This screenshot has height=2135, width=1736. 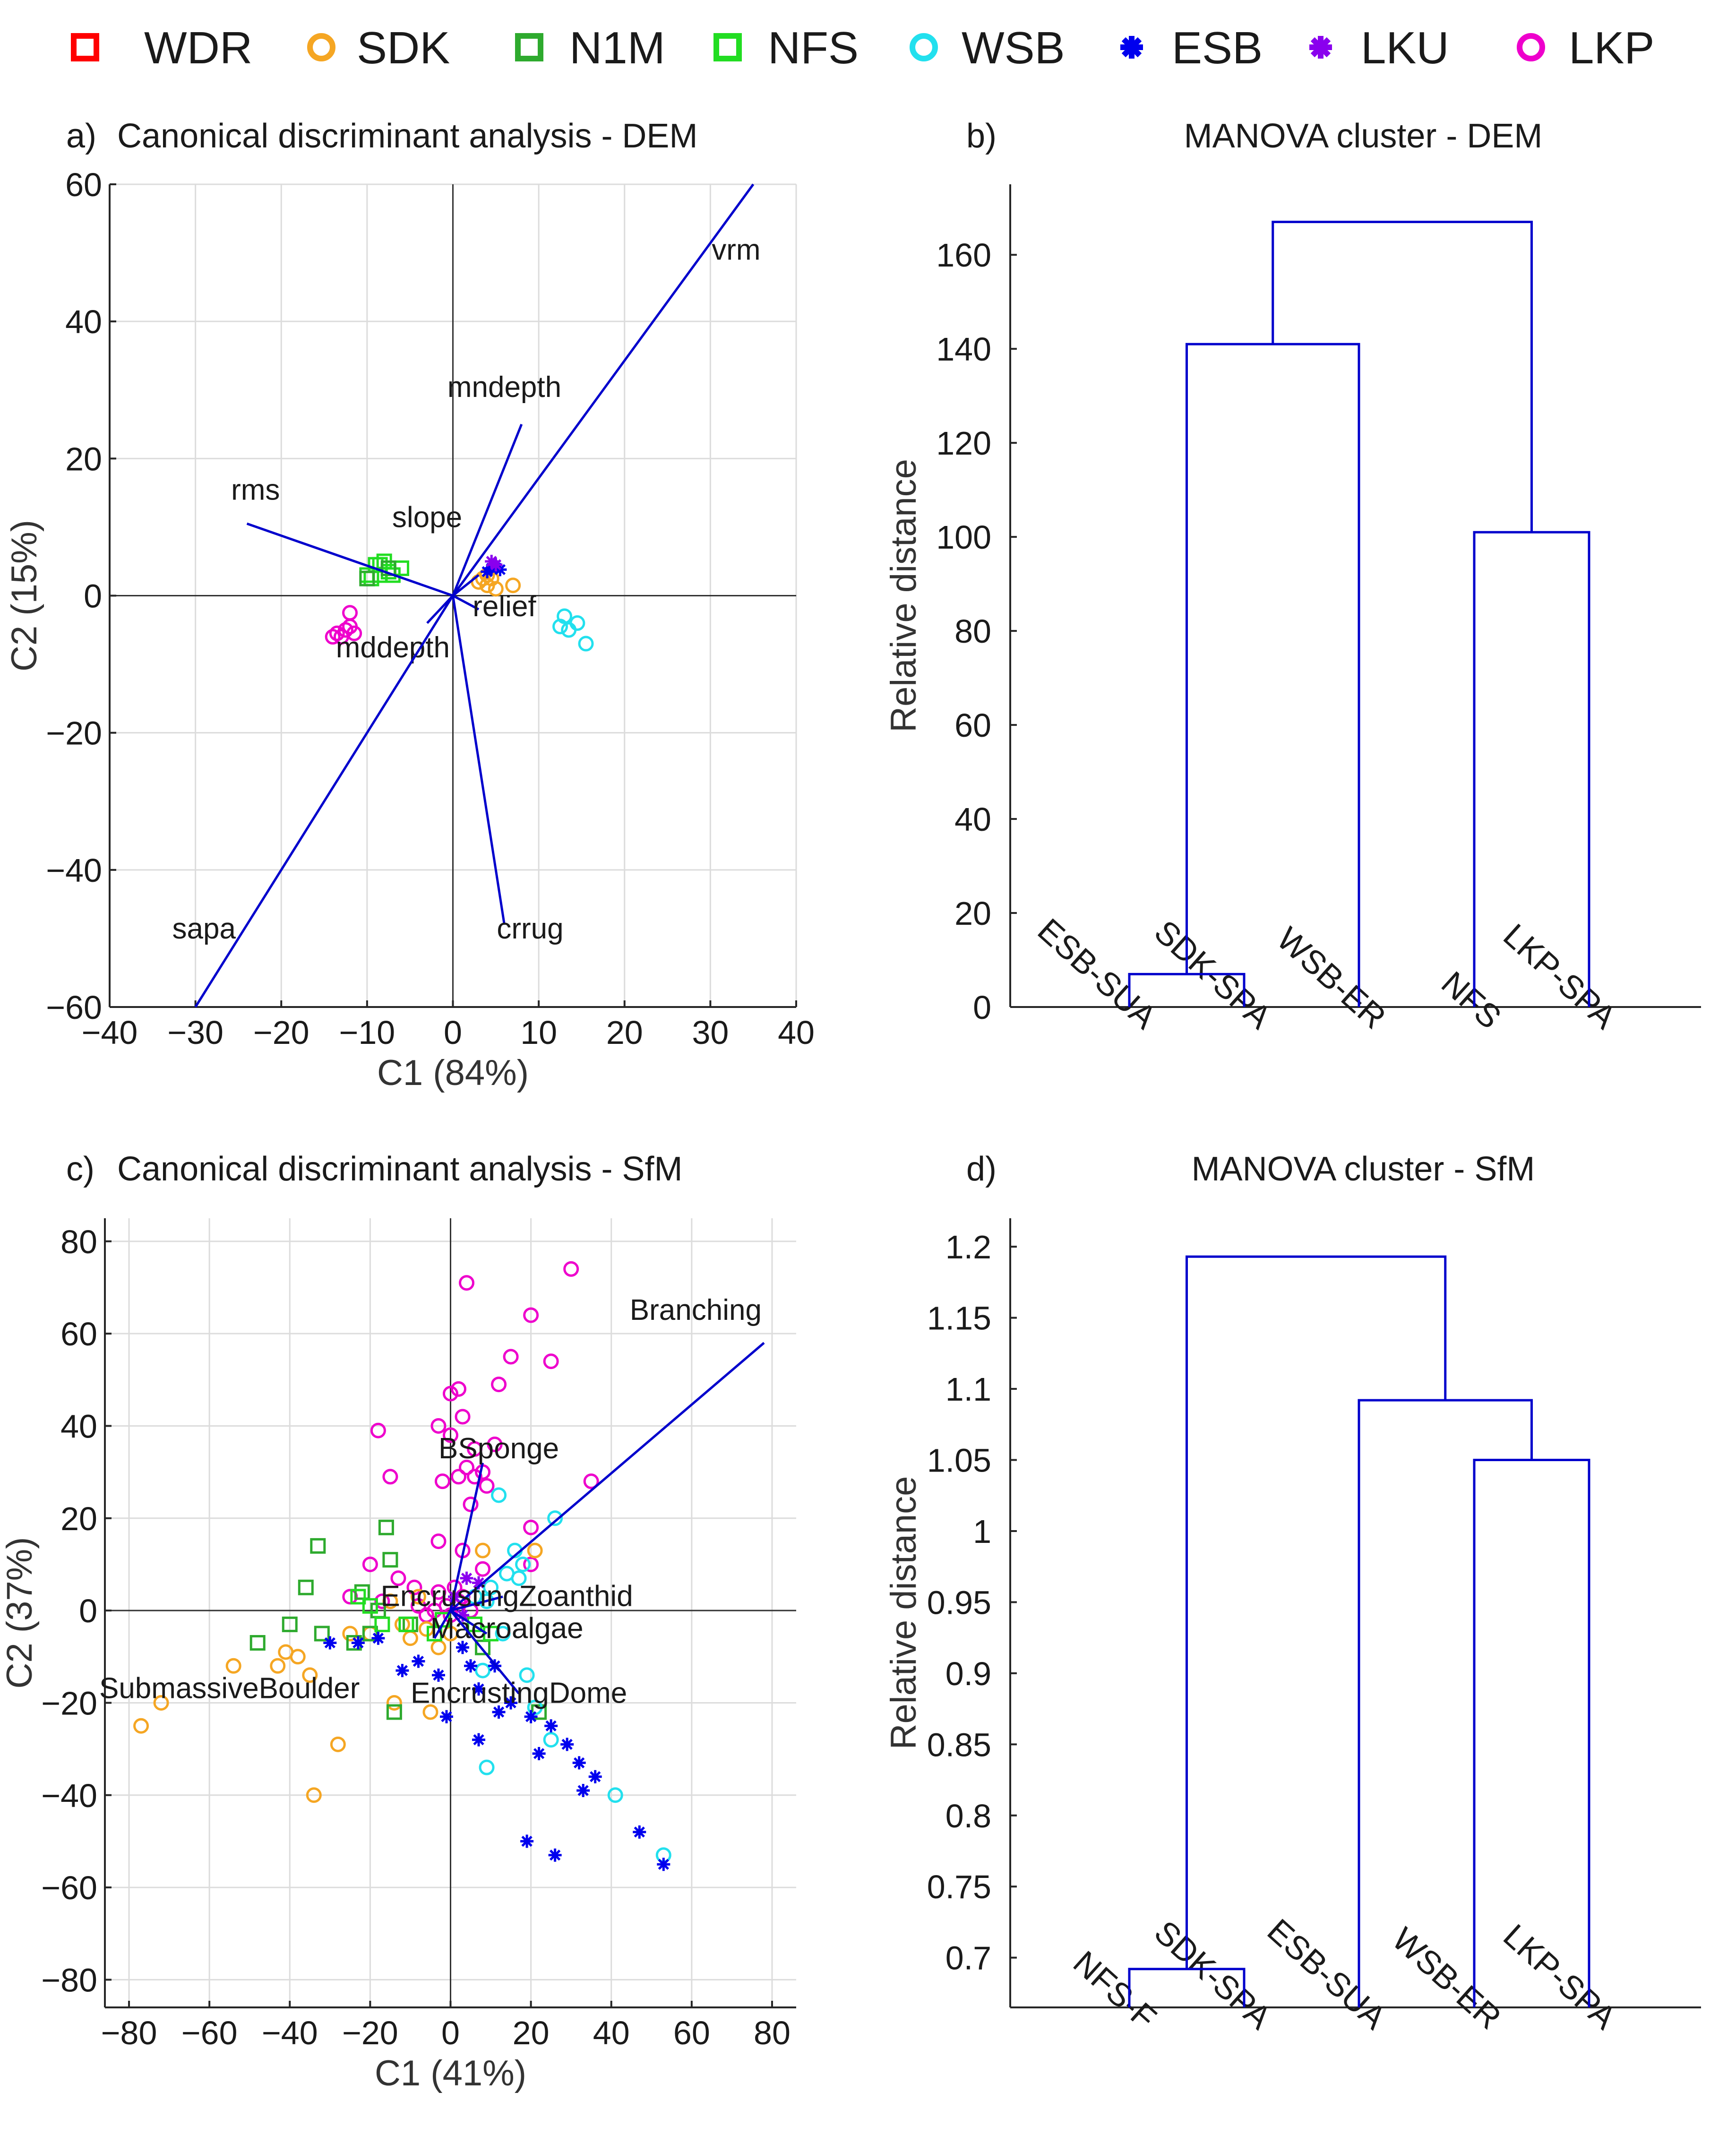 I want to click on series-lkp, so click(x=343, y=625).